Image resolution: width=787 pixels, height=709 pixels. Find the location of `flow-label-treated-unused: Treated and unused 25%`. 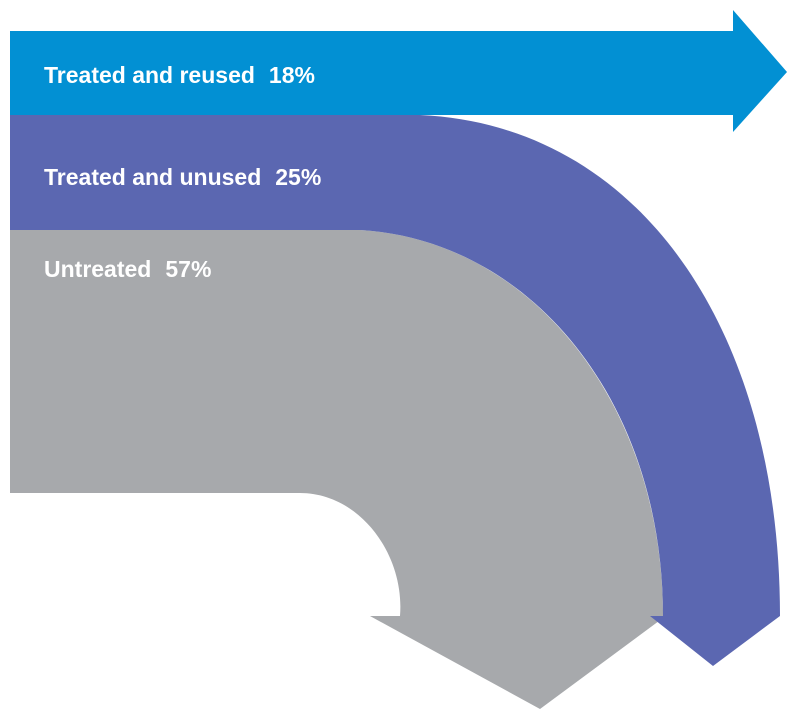

flow-label-treated-unused: Treated and unused 25% is located at coordinates (182, 177).